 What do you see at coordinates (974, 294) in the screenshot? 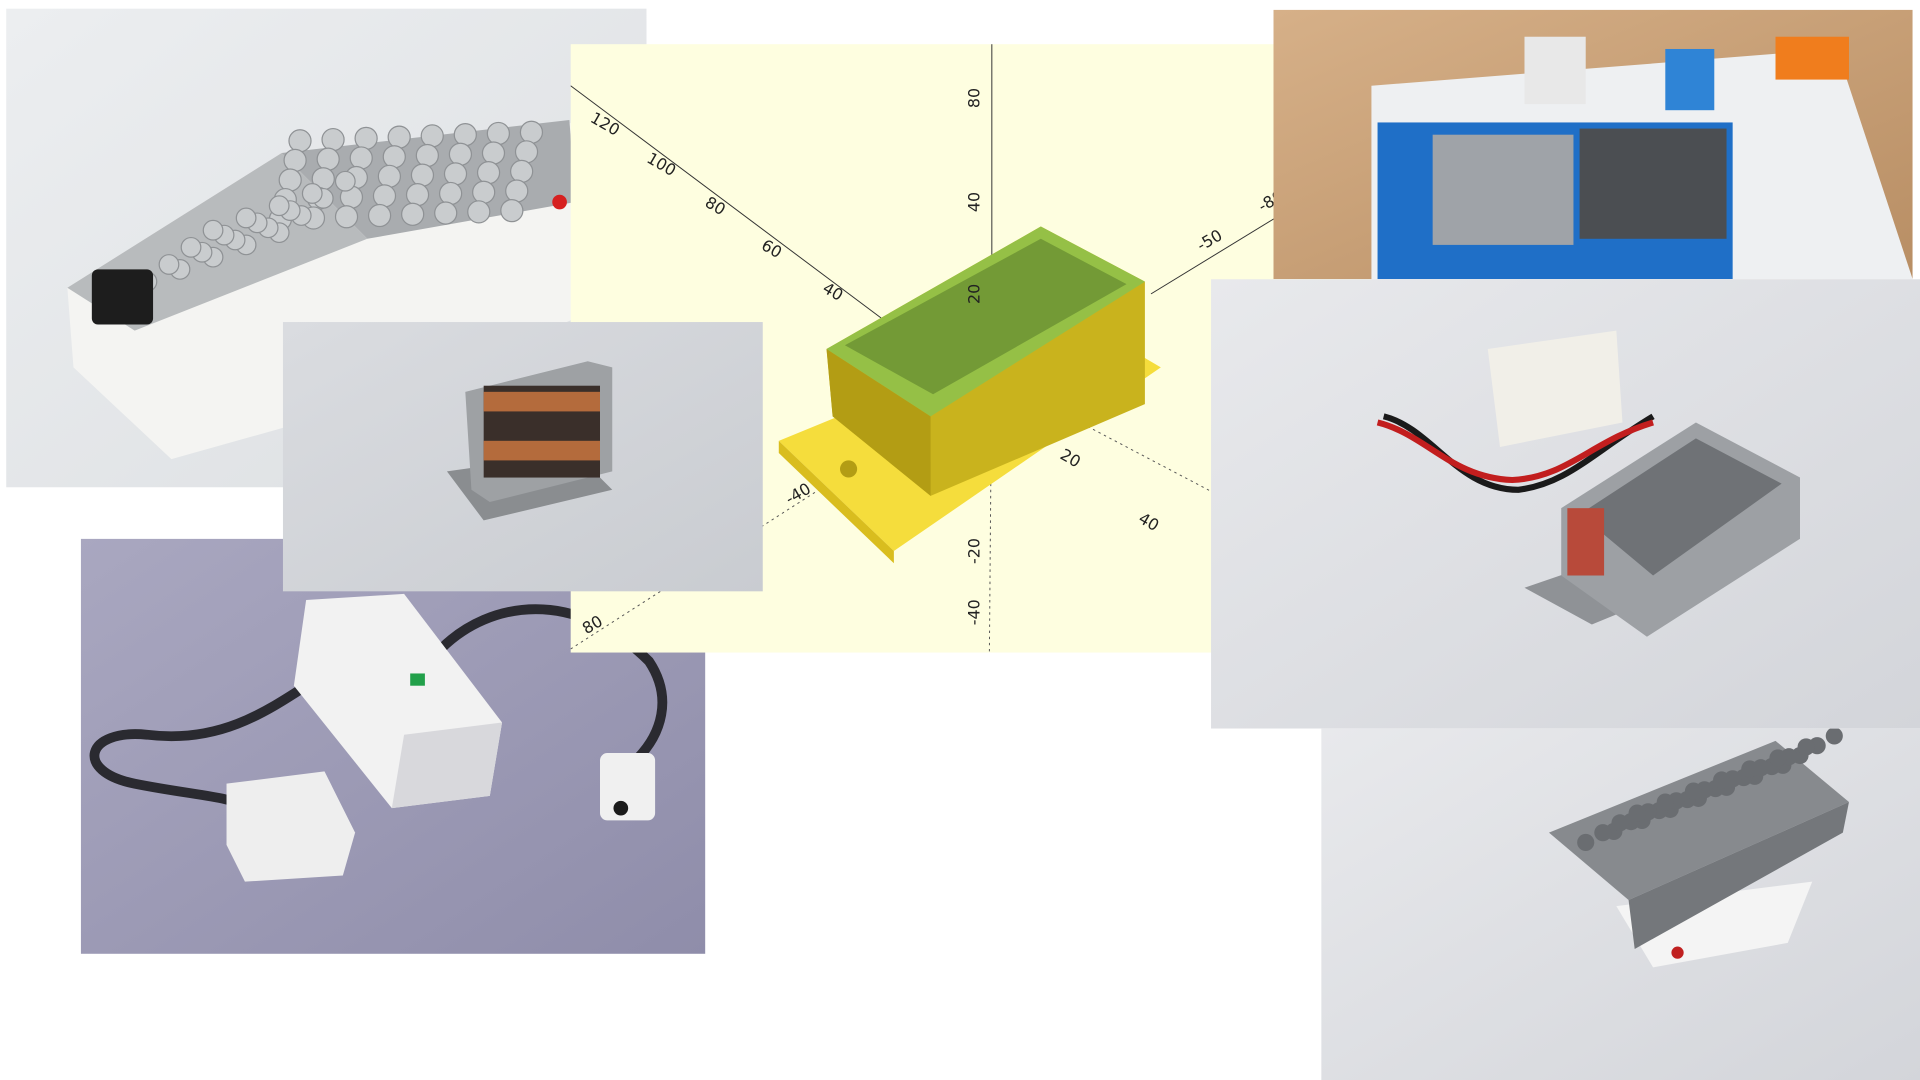
I see `axis-label: 20` at bounding box center [974, 294].